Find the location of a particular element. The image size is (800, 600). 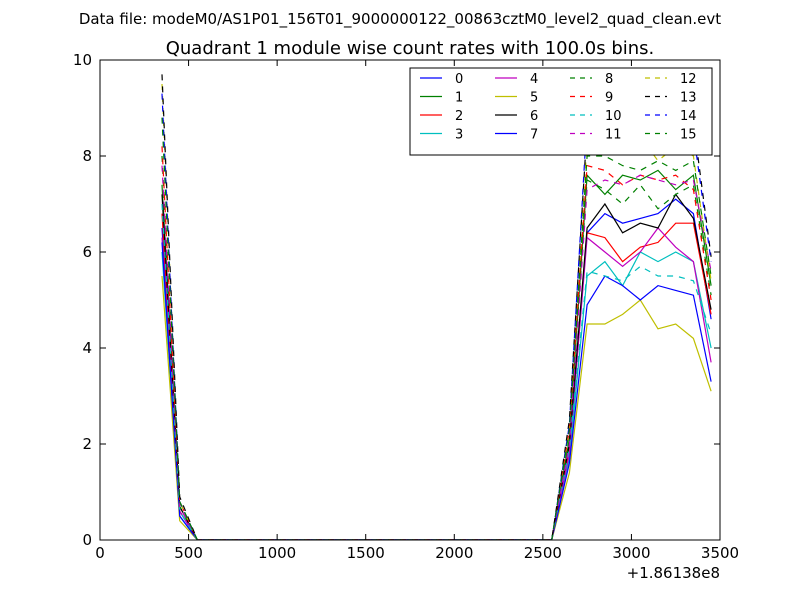

y-tick-label: 6 is located at coordinates (87, 252).